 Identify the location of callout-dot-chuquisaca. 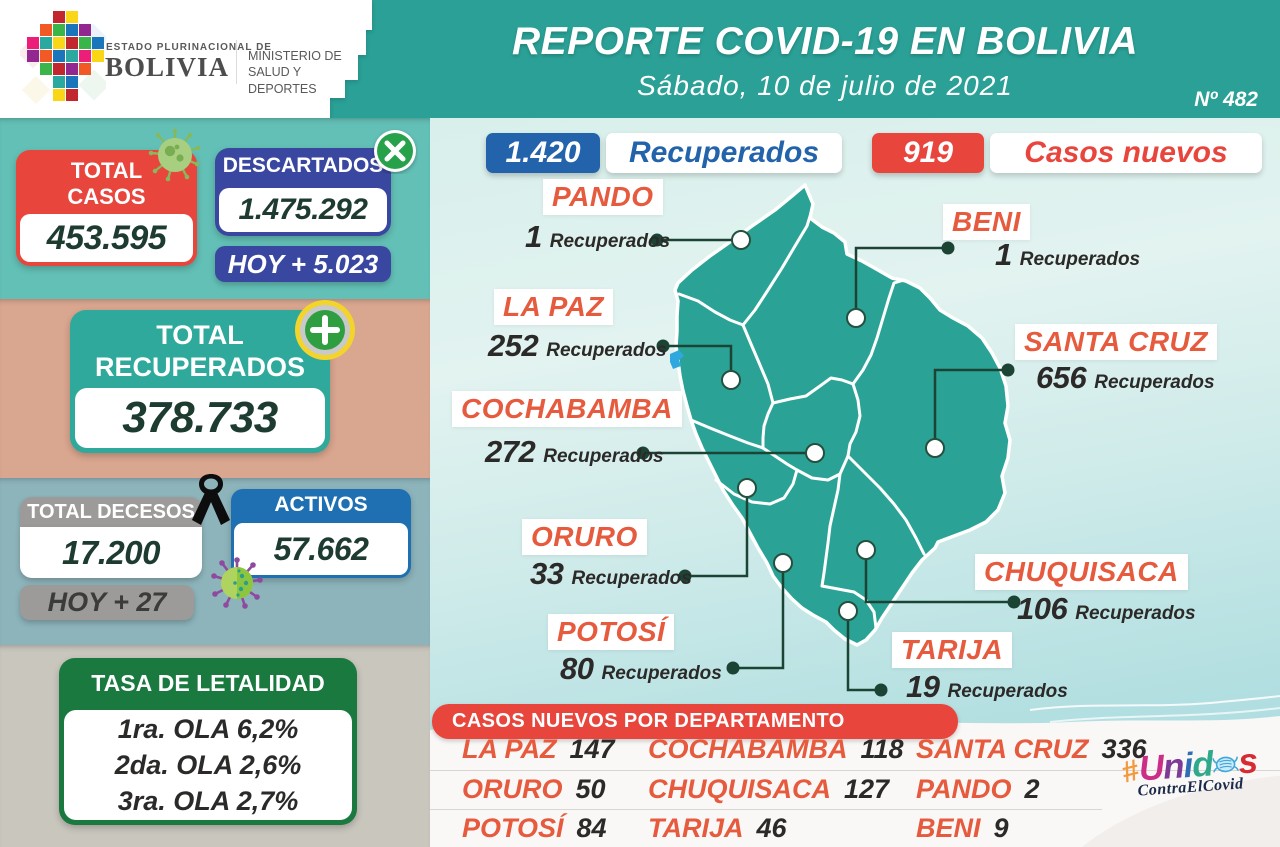
(1014, 602).